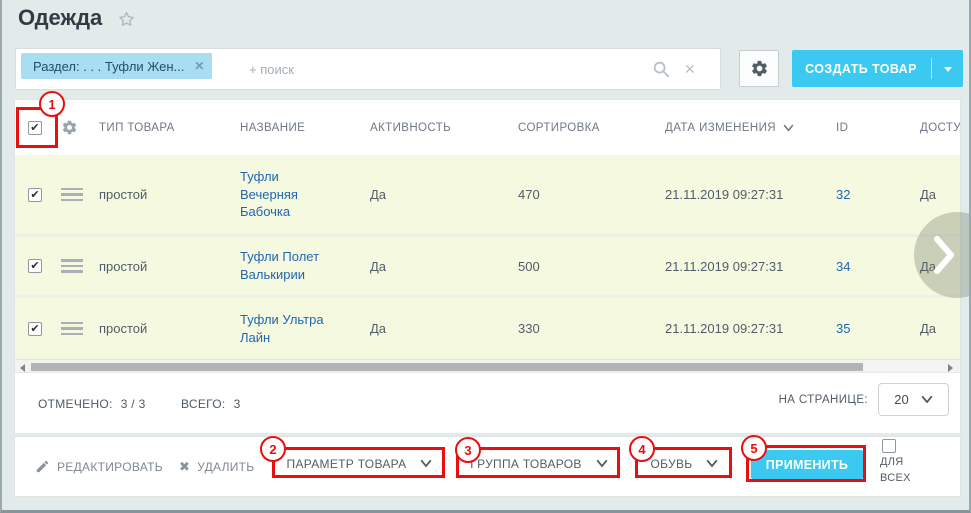 This screenshot has width=971, height=513. Describe the element at coordinates (273, 127) in the screenshot. I see `column-header-name: НАЗВАНИЕ` at that location.